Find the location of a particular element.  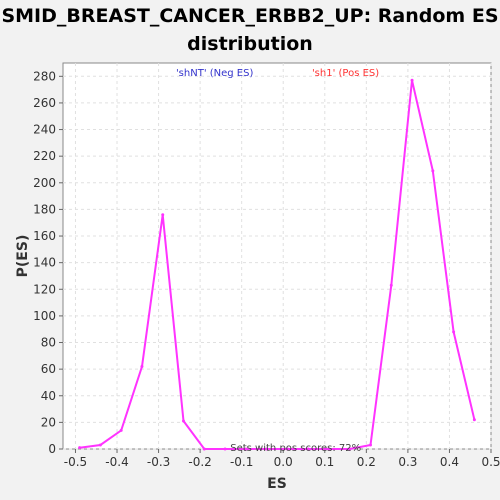

y-tick-label: 260 is located at coordinates (44, 103).